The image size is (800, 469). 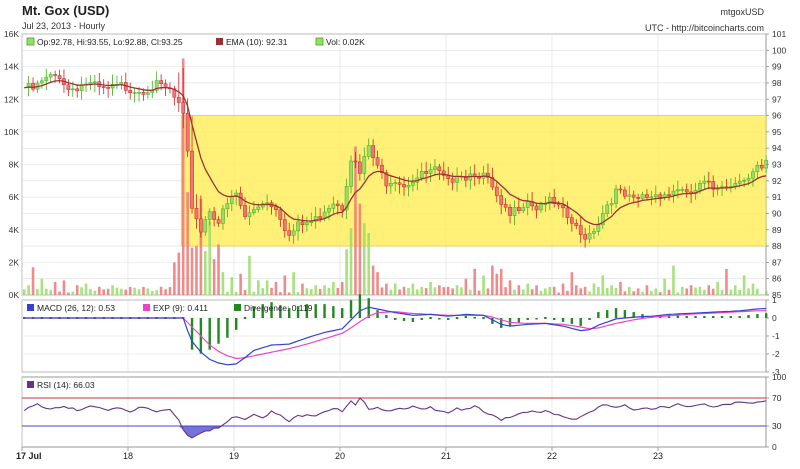 I want to click on price-tick-label: 97, so click(x=777, y=99).